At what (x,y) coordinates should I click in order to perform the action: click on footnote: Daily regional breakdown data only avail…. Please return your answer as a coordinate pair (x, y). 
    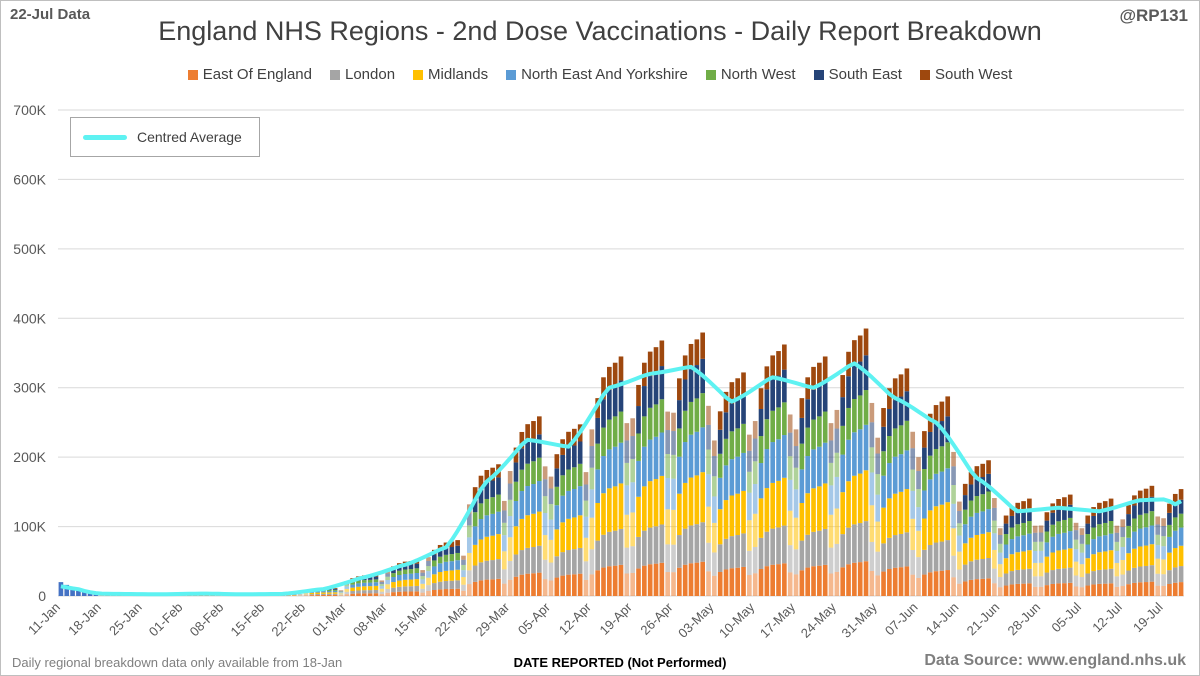
    Looking at the image, I should click on (177, 662).